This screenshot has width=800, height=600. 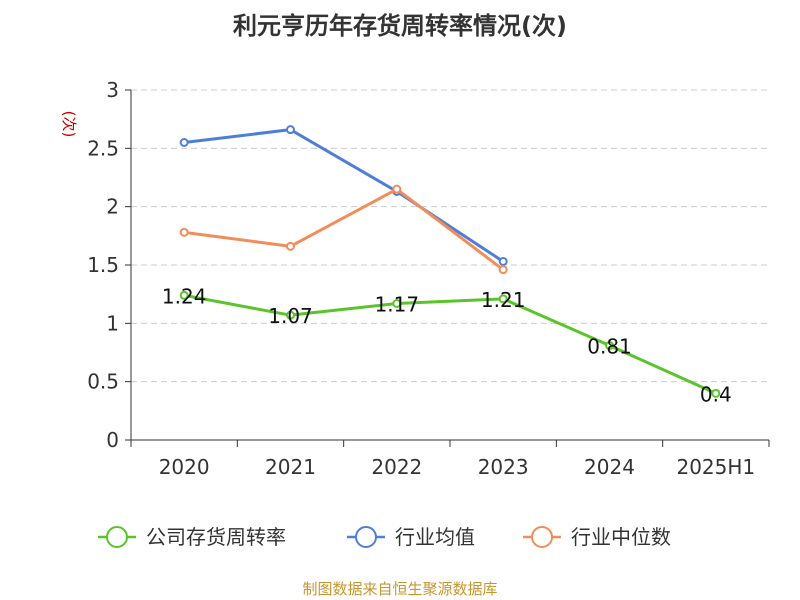 What do you see at coordinates (399, 589) in the screenshot?
I see `source-note: 制图数据来自恒生聚源数据库` at bounding box center [399, 589].